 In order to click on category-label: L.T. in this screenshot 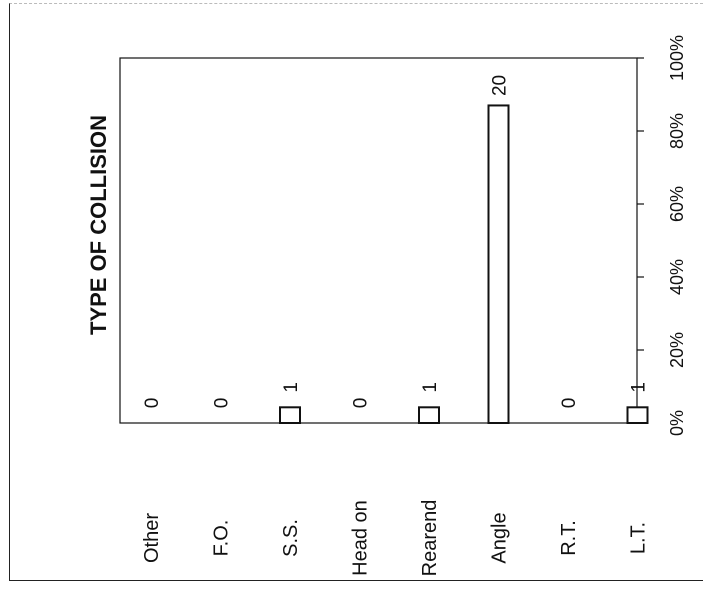, I will do `click(639, 538)`.